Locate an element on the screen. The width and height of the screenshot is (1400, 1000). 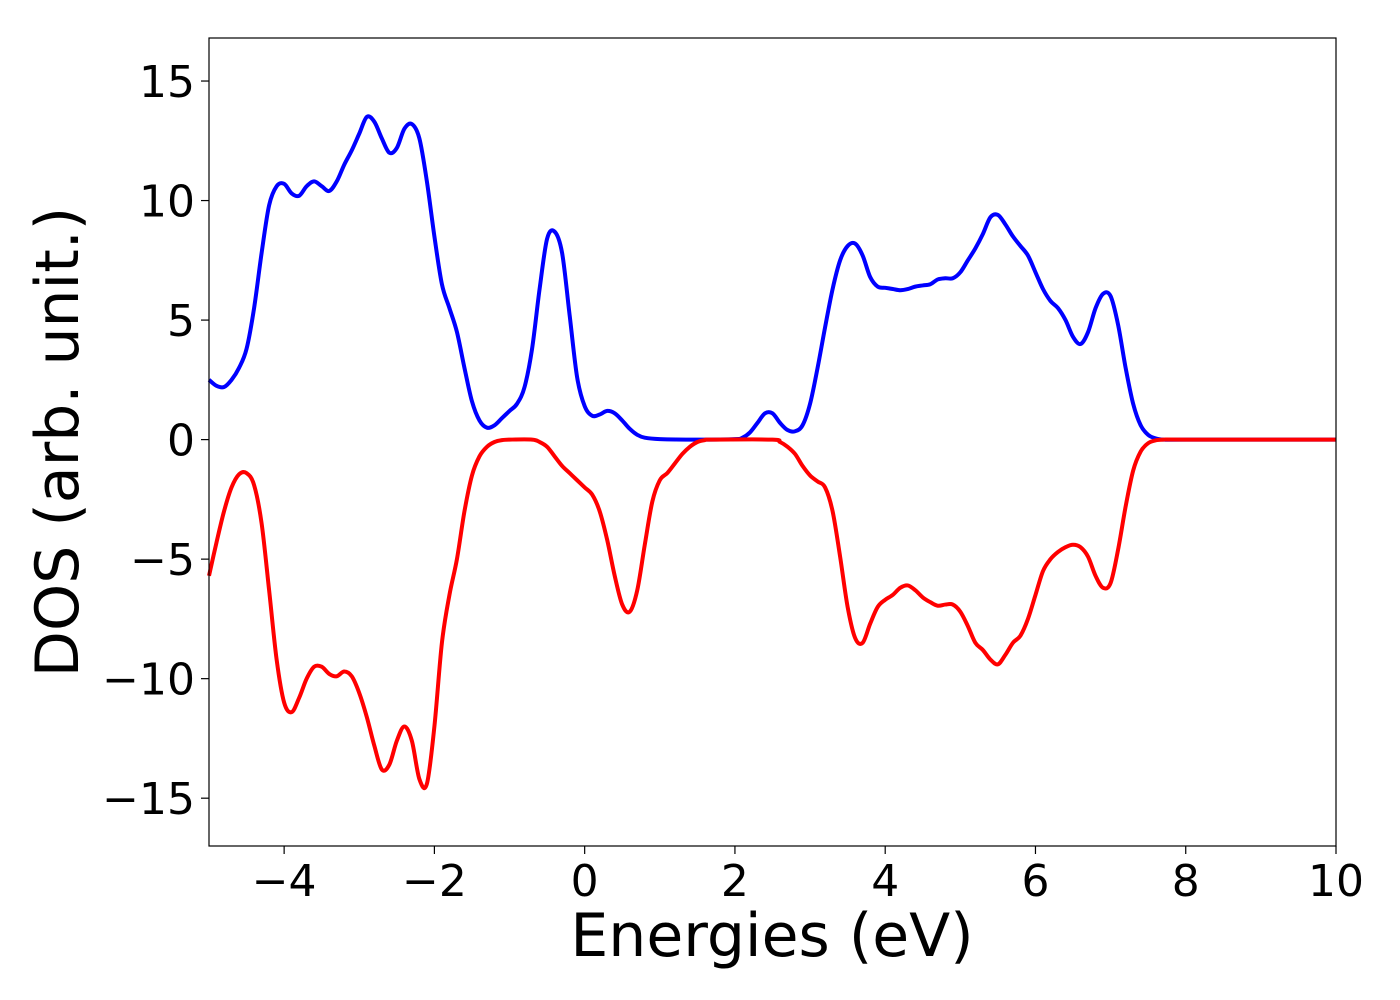
x-tick-label: −4 is located at coordinates (284, 881).